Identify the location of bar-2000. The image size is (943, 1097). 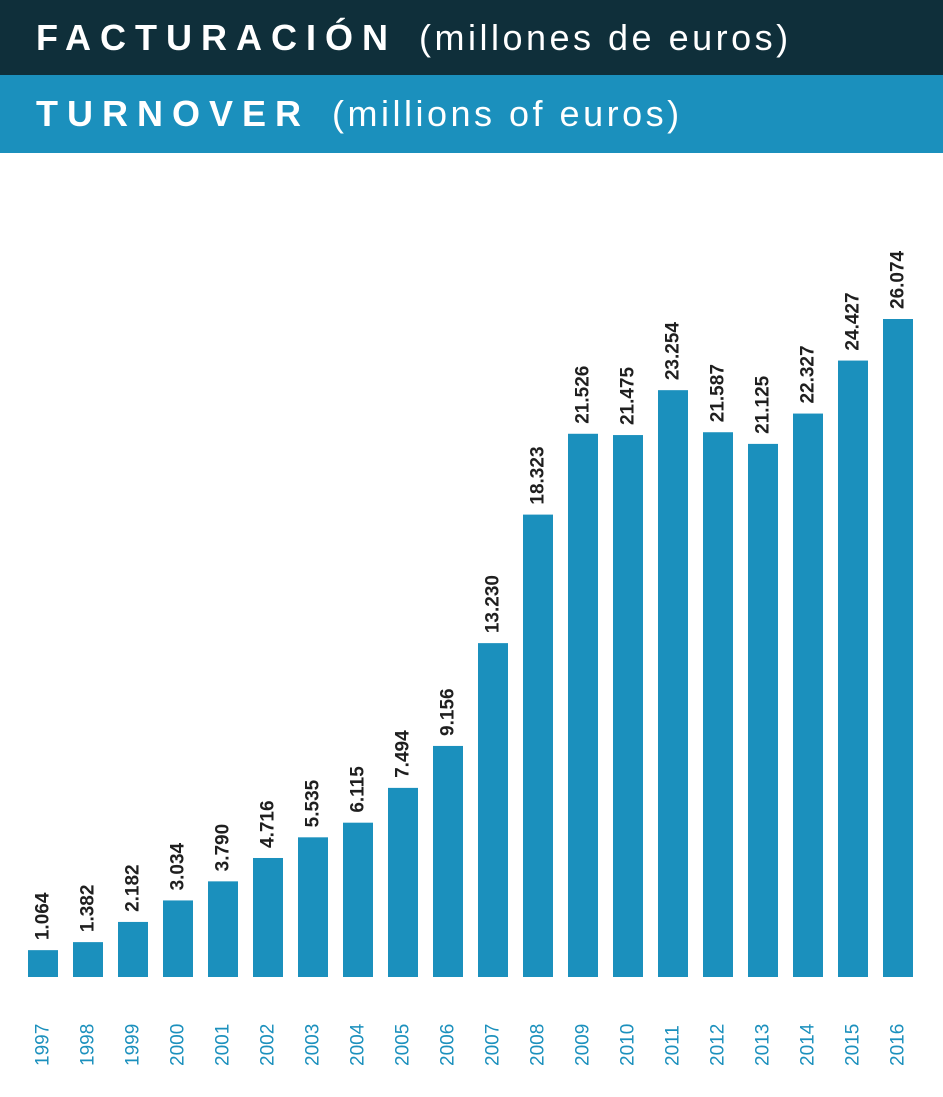
(178, 938).